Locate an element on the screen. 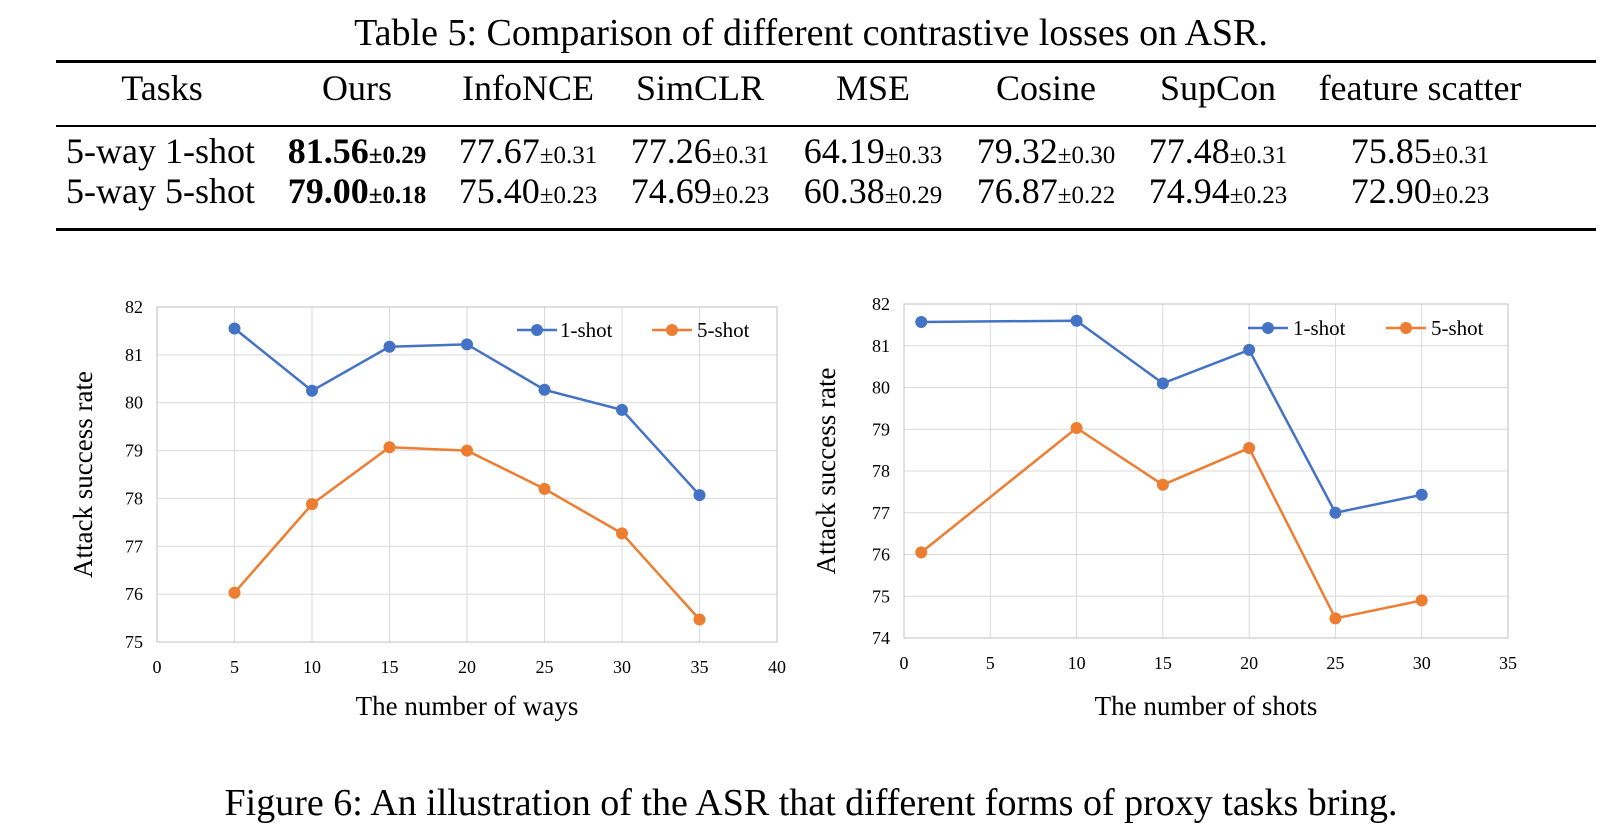 This screenshot has width=1622, height=838. table-cell-value: 79.32 is located at coordinates (1017, 151).